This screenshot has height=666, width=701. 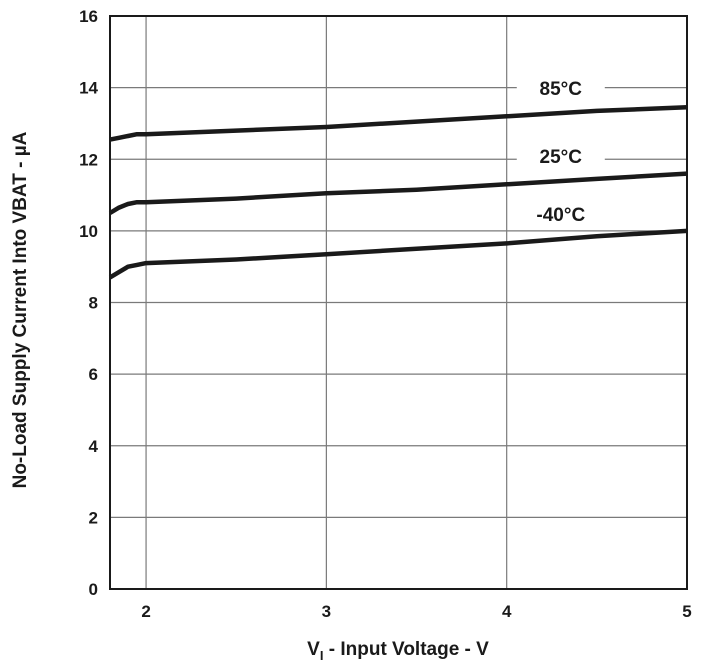 What do you see at coordinates (398, 123) in the screenshot?
I see `series-line-85c` at bounding box center [398, 123].